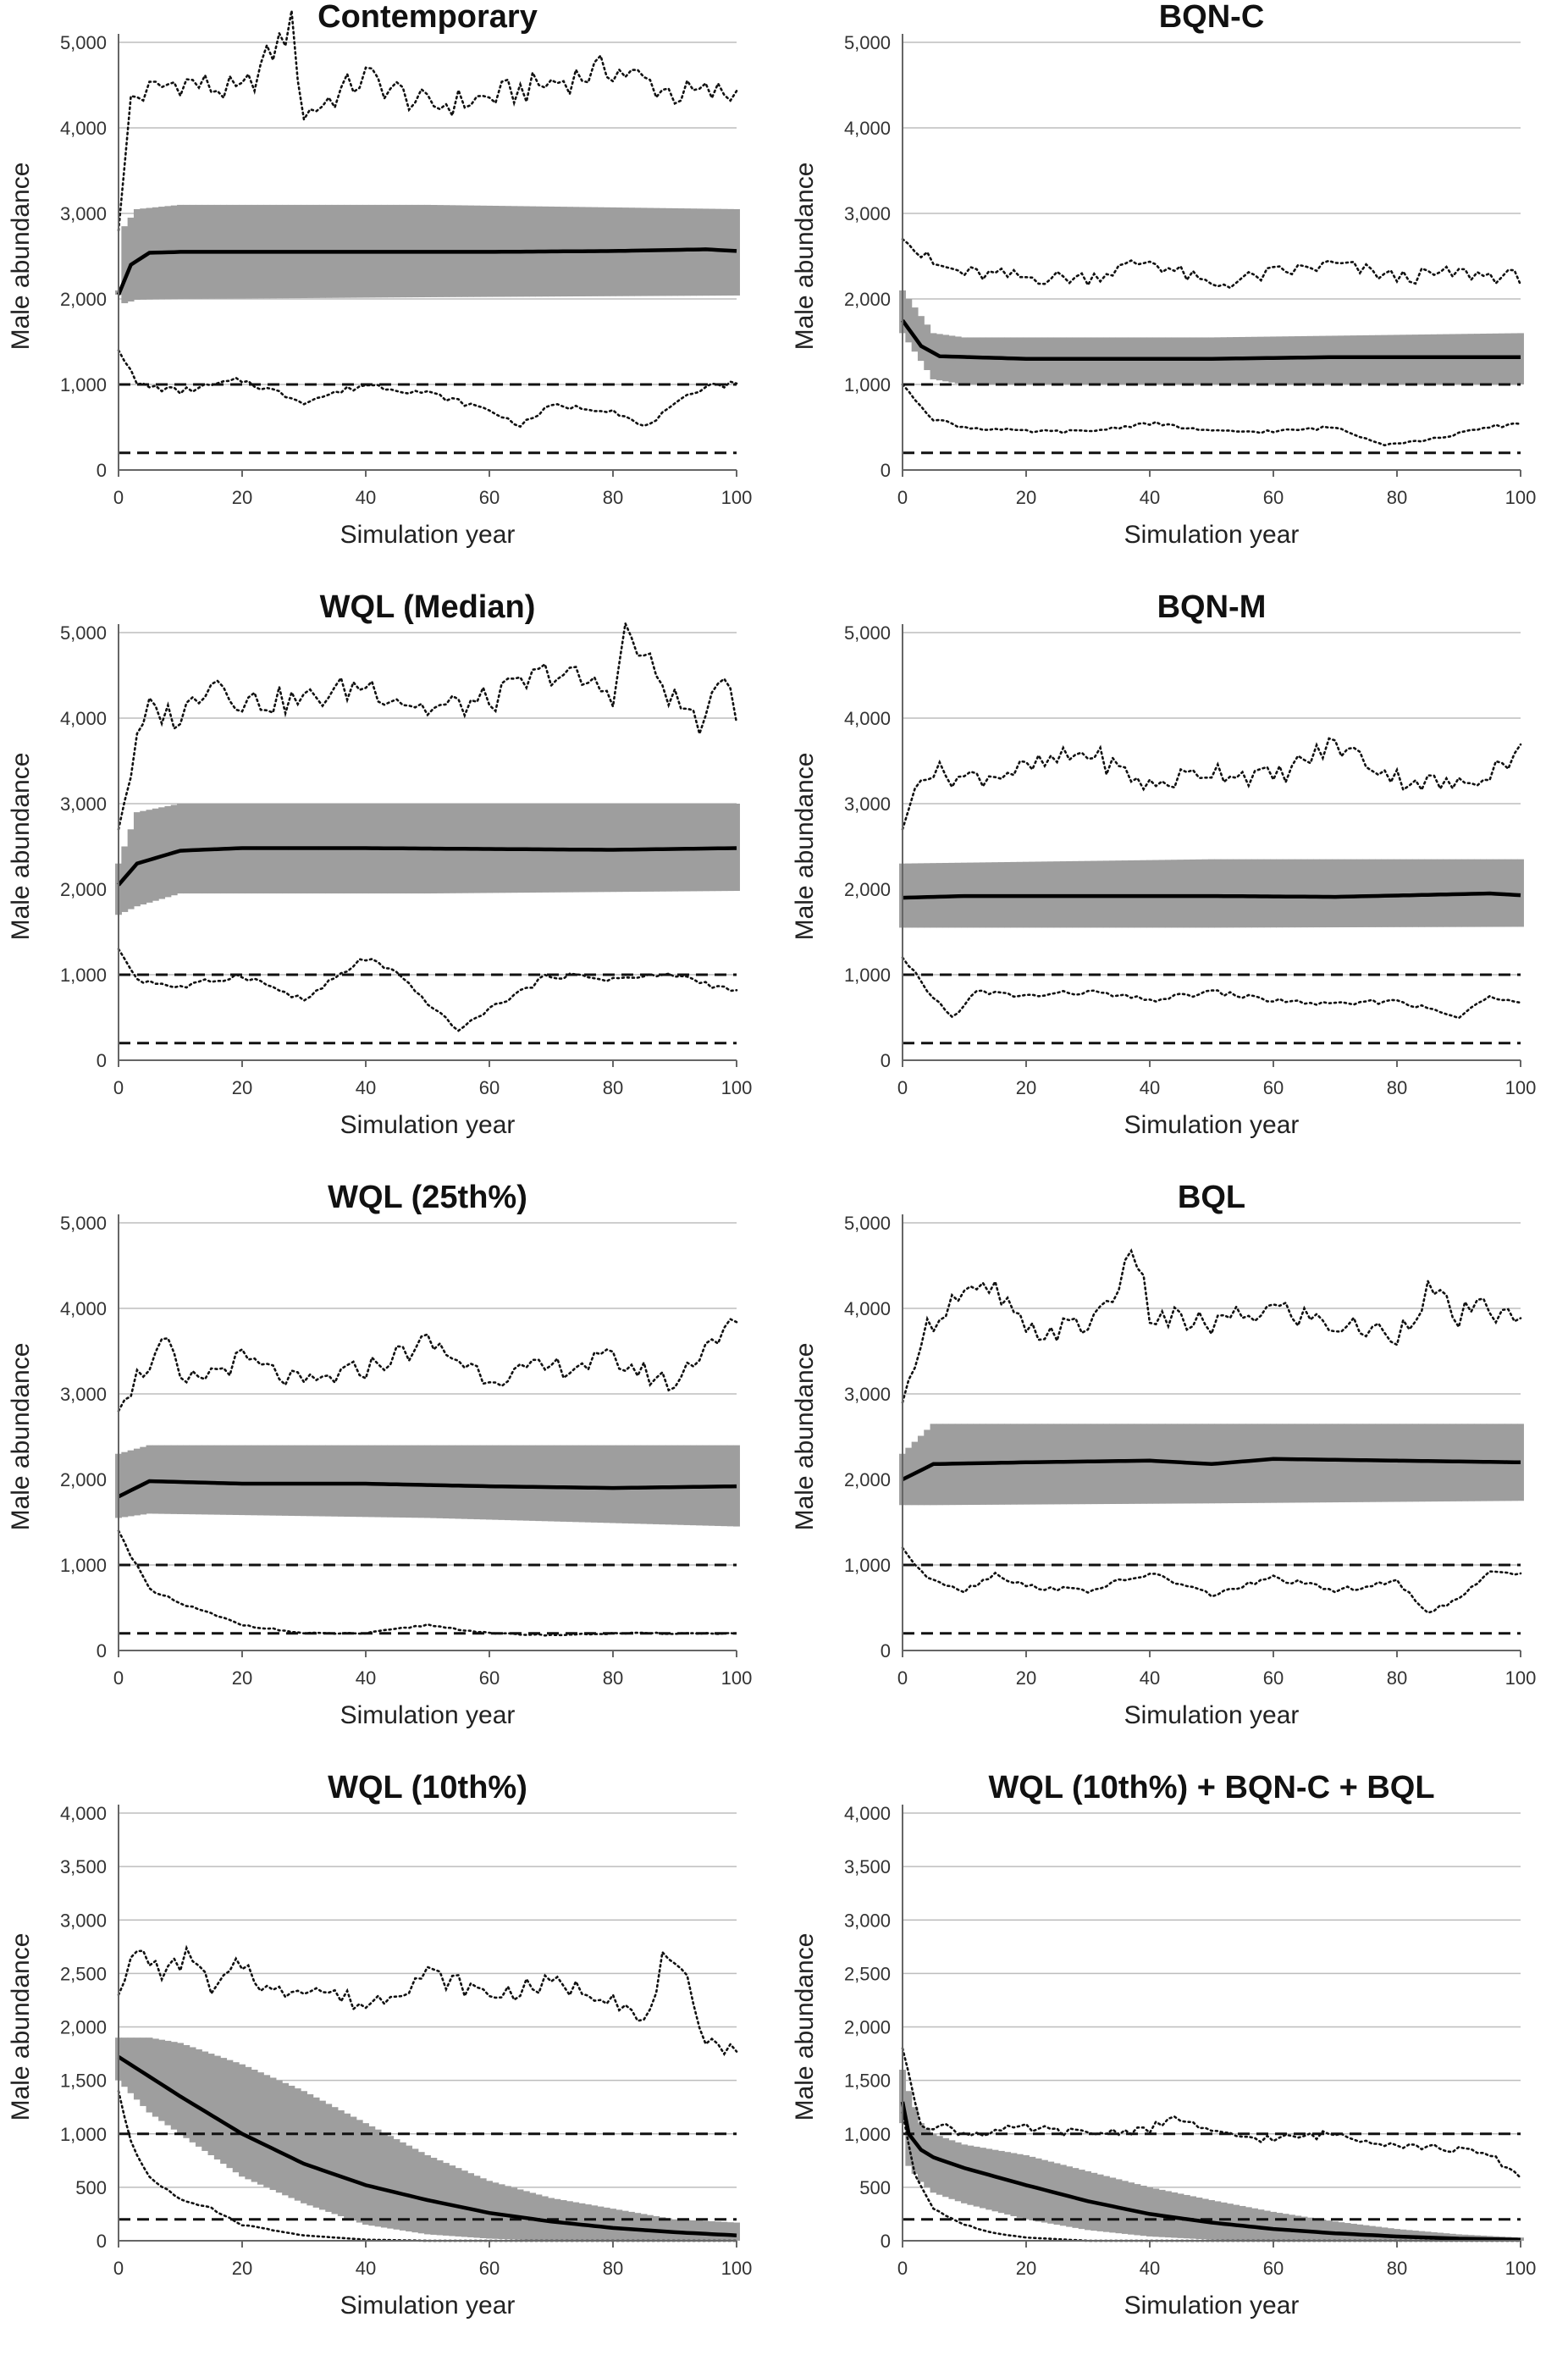  I want to click on y-tick-label: 2,000, so click(83, 889).